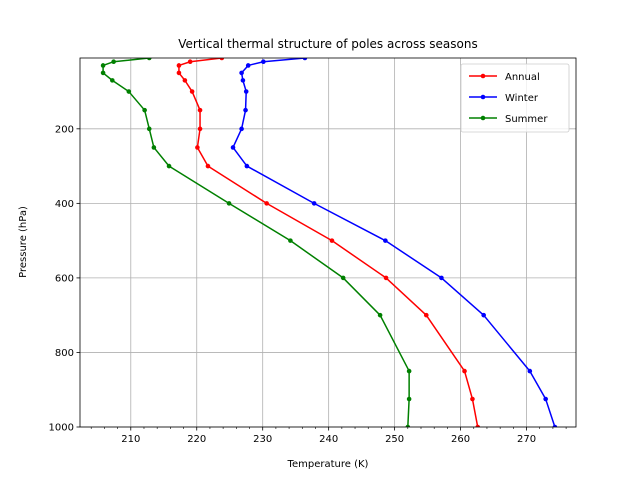 This screenshot has width=640, height=480. I want to click on y-tick-label: 400, so click(64, 204).